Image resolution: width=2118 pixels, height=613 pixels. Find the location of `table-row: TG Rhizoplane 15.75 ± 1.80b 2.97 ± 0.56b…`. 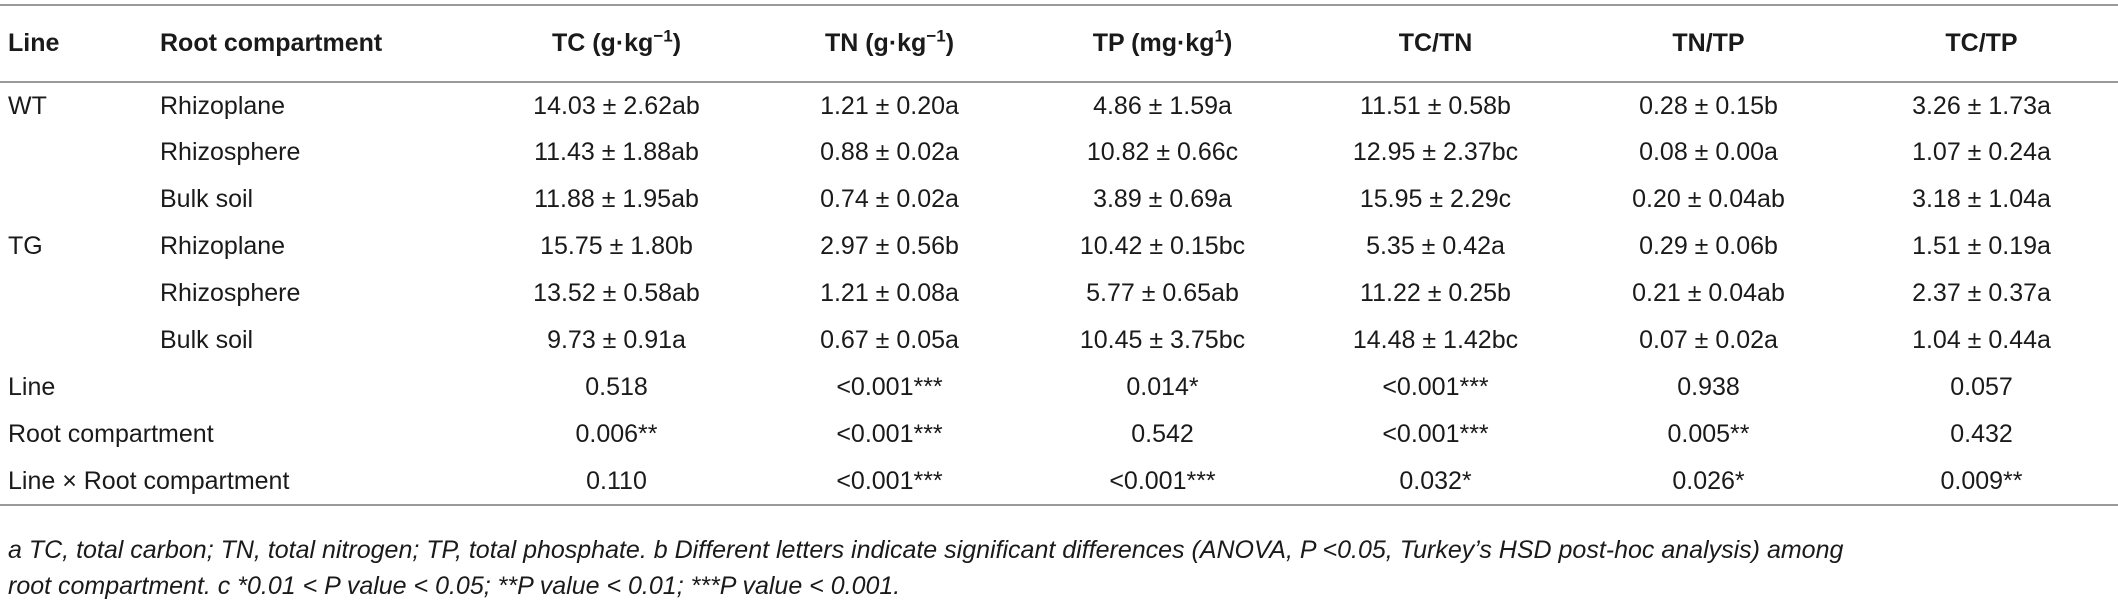

table-row: TG Rhizoplane 15.75 ± 1.80b 2.97 ± 0.56b… is located at coordinates (1059, 246).